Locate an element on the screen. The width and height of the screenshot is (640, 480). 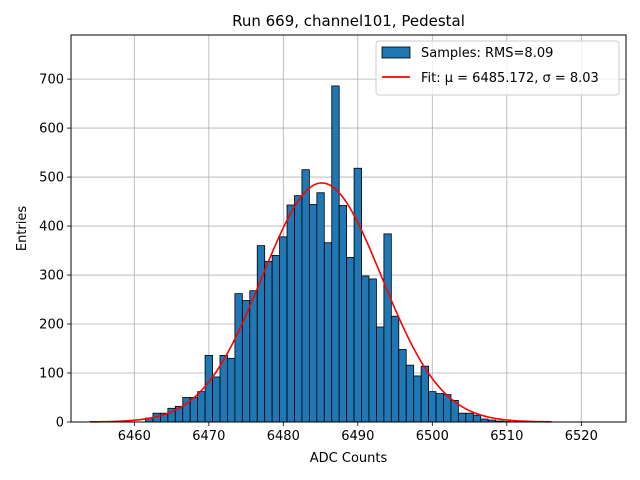
y-tick-label: 100 is located at coordinates (51, 374).